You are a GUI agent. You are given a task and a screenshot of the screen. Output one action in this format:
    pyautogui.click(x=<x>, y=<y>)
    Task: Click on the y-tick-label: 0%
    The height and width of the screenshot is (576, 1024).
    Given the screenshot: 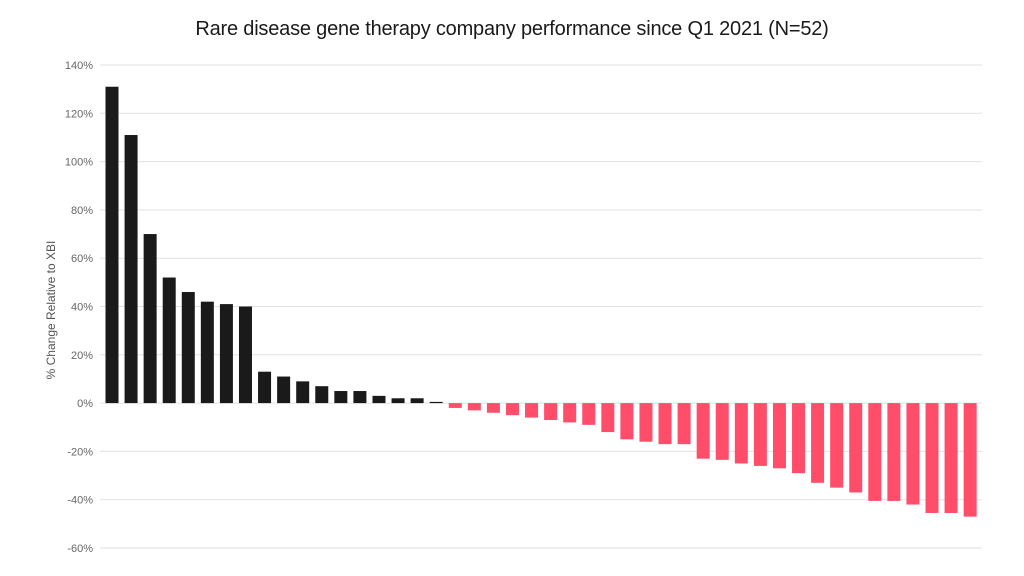 What is the action you would take?
    pyautogui.click(x=85, y=404)
    